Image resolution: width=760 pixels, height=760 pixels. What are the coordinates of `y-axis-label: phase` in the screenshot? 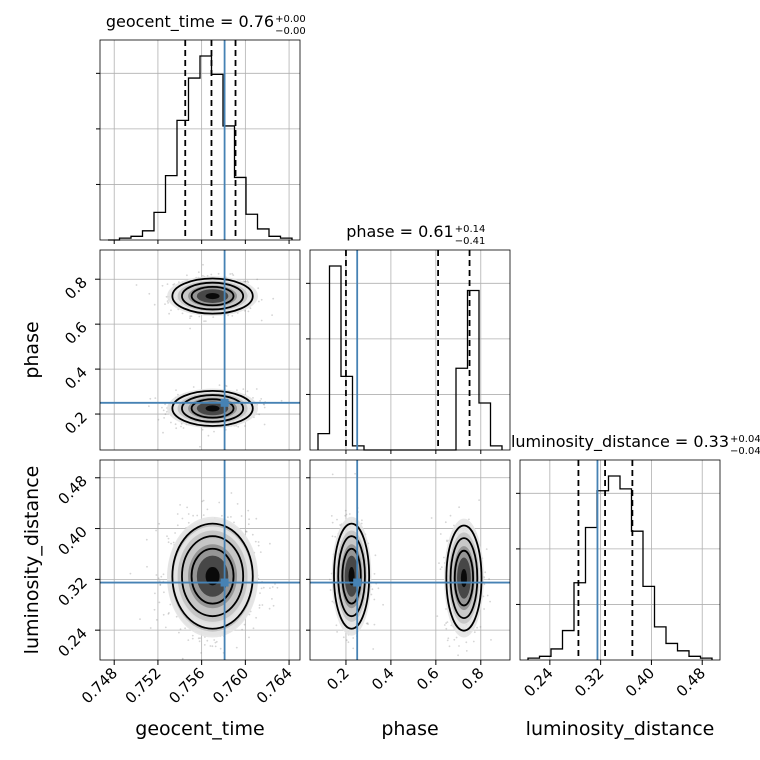 It's located at (32, 349).